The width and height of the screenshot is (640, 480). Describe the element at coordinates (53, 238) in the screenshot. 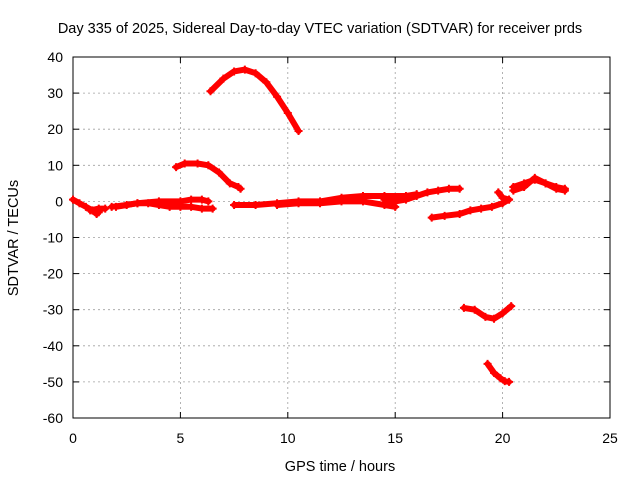

I see `y-tick-label: -10` at that location.